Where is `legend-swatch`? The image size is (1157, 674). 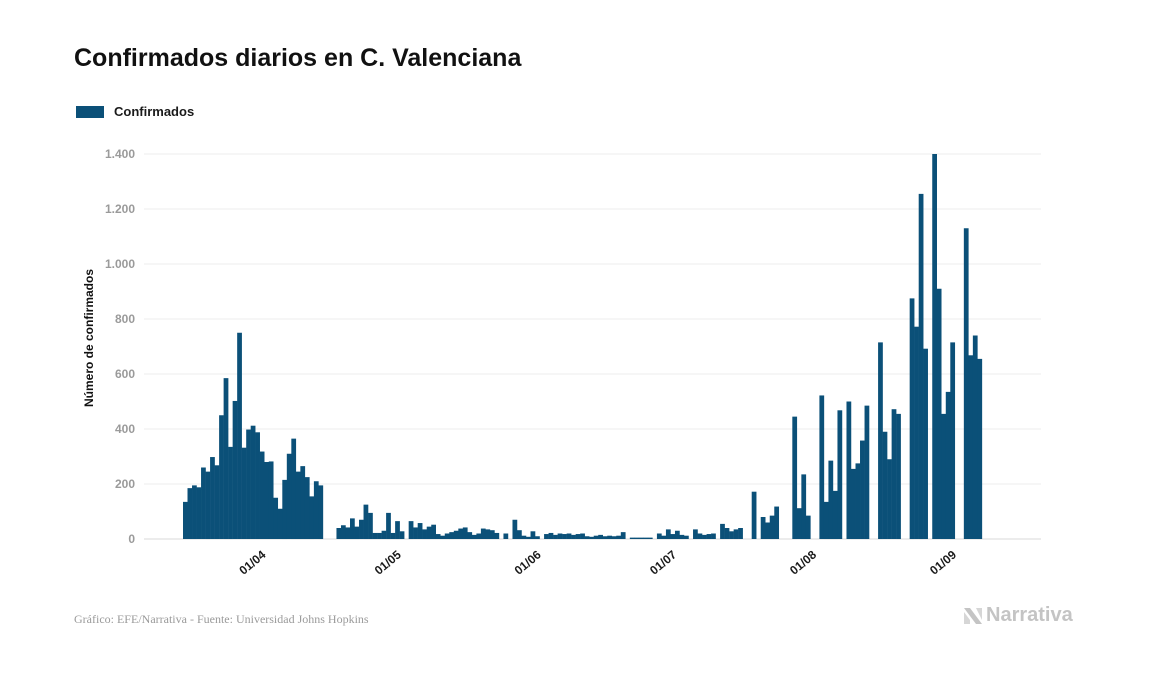 legend-swatch is located at coordinates (90, 111).